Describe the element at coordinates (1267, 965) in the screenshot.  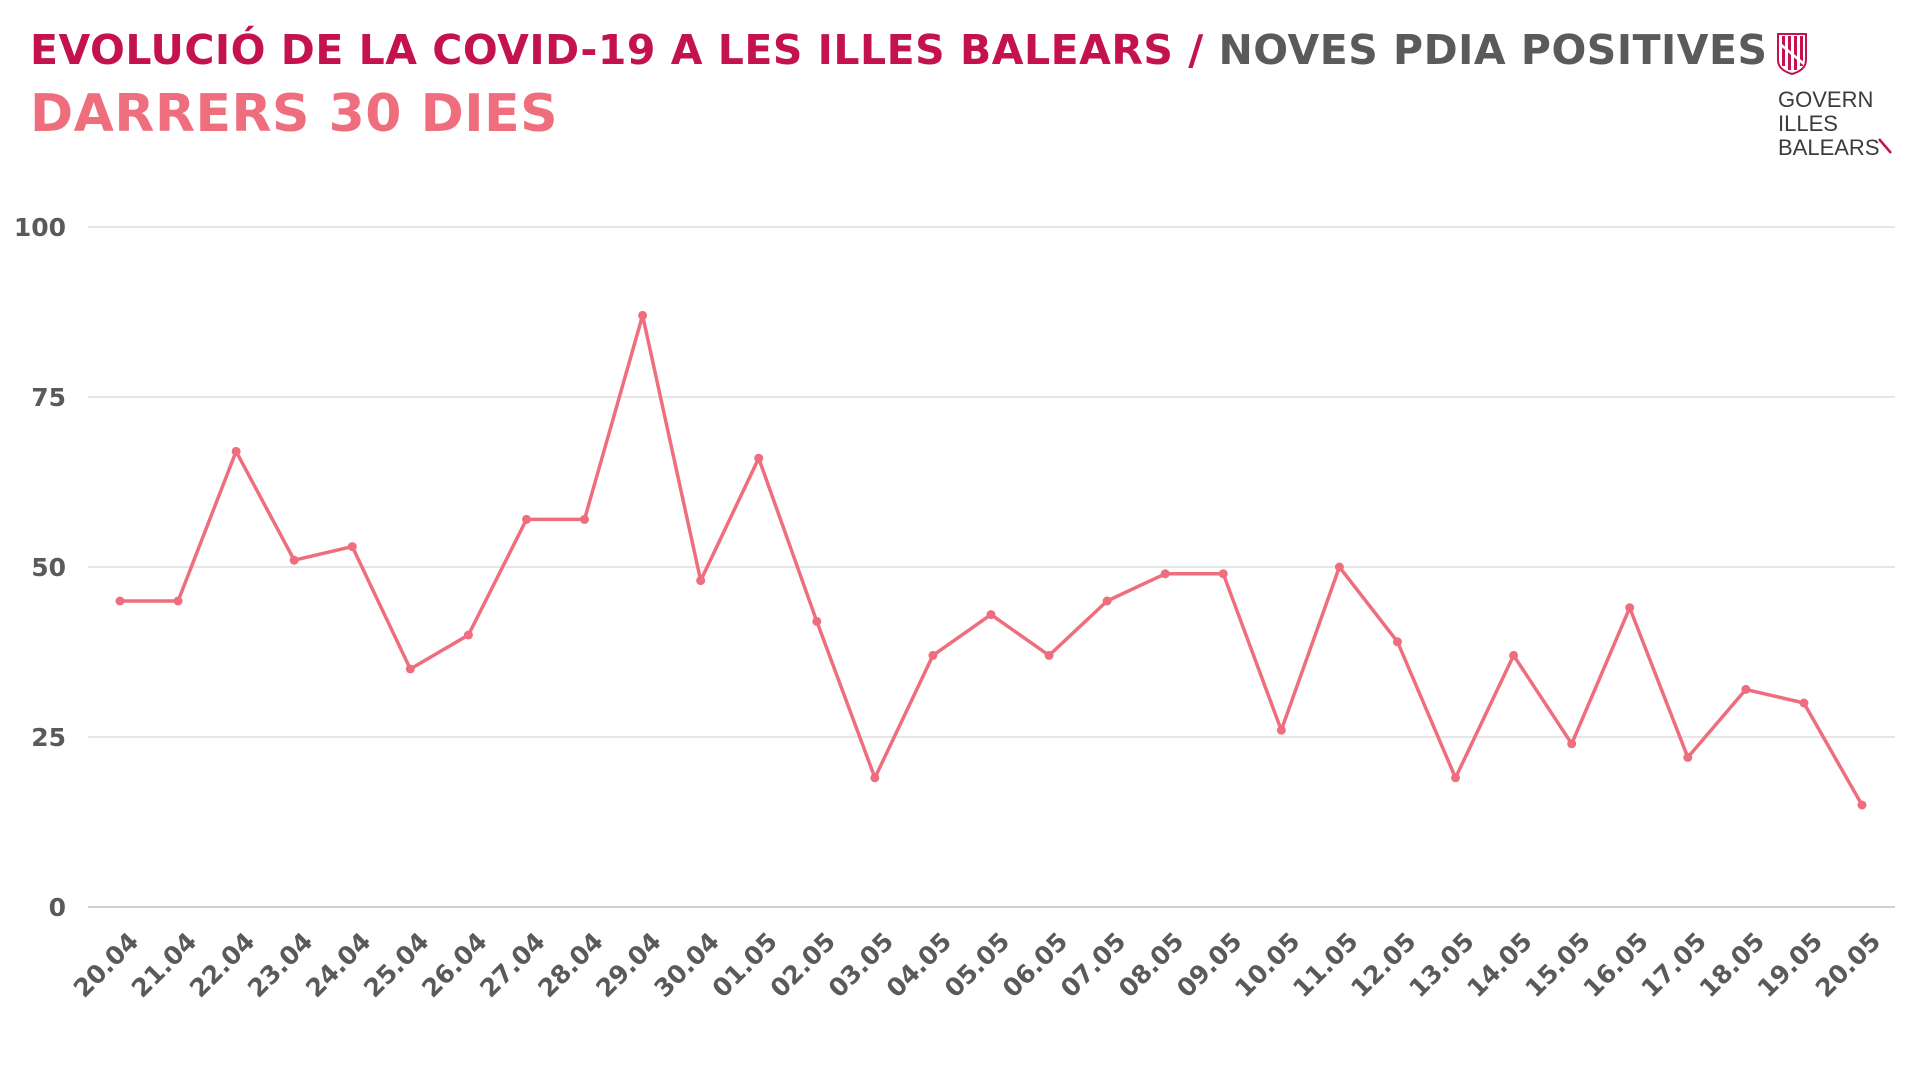
I see `x-tick-label: 10.05` at that location.